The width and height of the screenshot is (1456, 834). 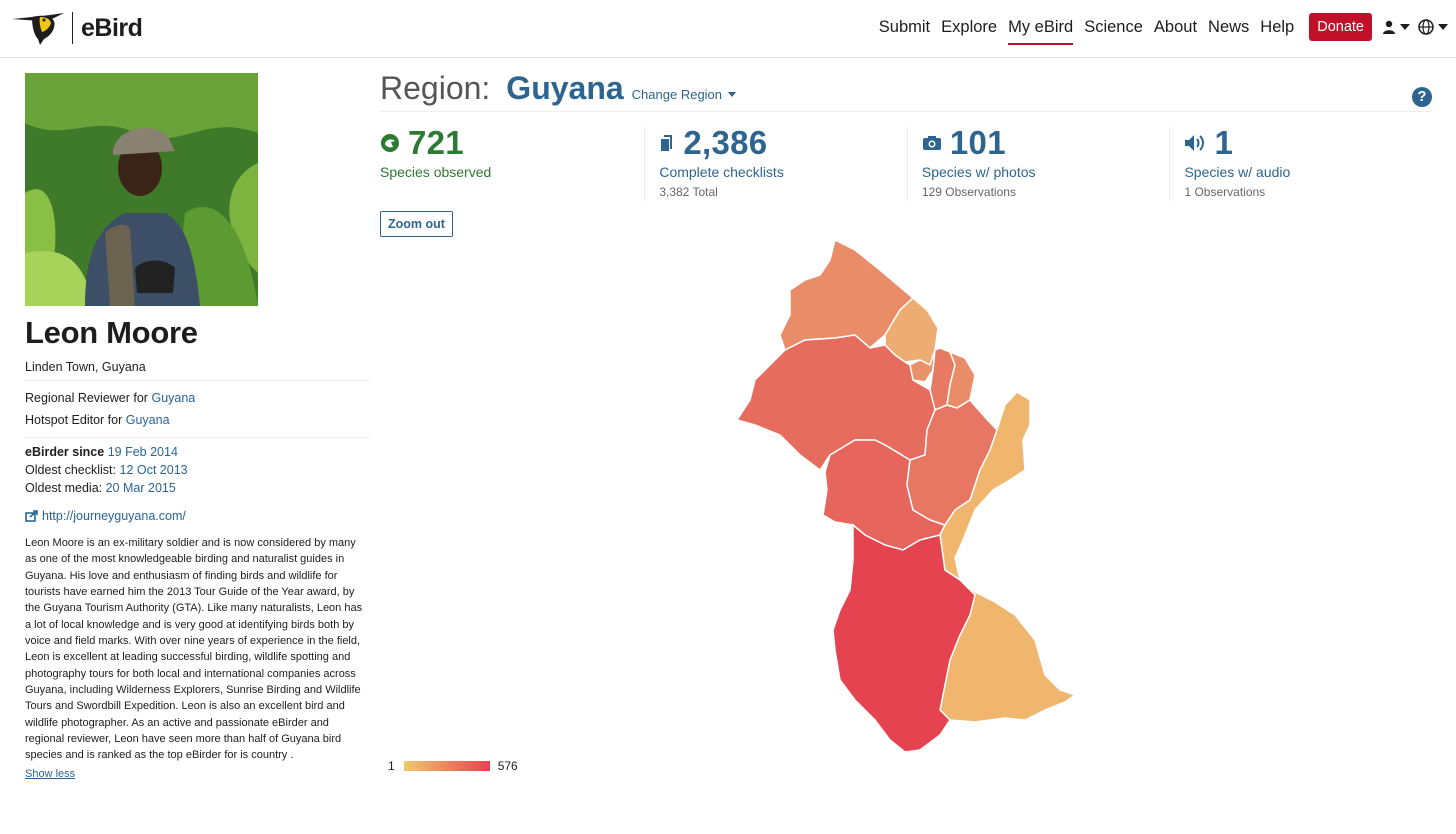 What do you see at coordinates (931, 143) in the screenshot?
I see `camera-icon` at bounding box center [931, 143].